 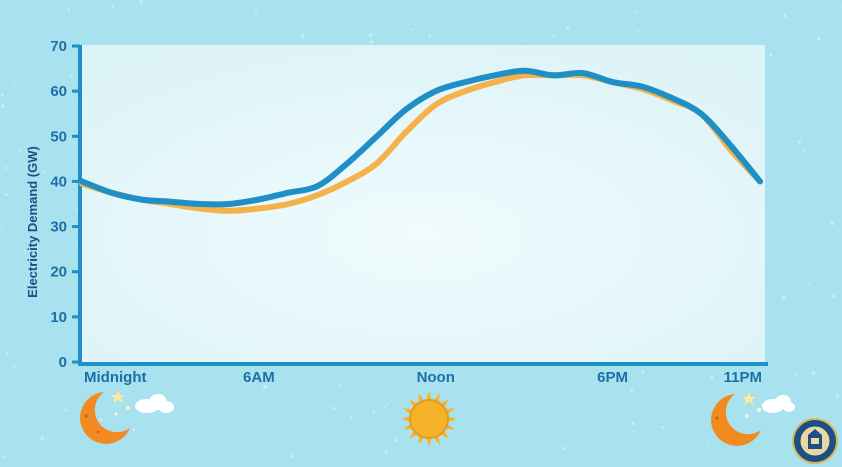 What do you see at coordinates (58, 227) in the screenshot?
I see `y-tick-label: 30` at bounding box center [58, 227].